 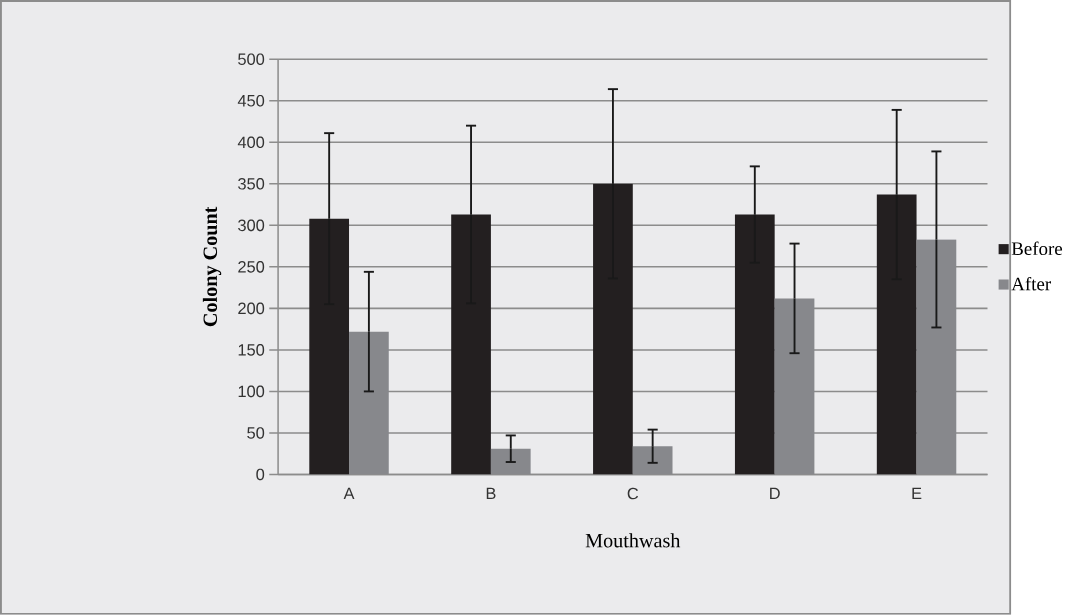 I want to click on x-axis-title: Mouthwash, so click(x=633, y=540).